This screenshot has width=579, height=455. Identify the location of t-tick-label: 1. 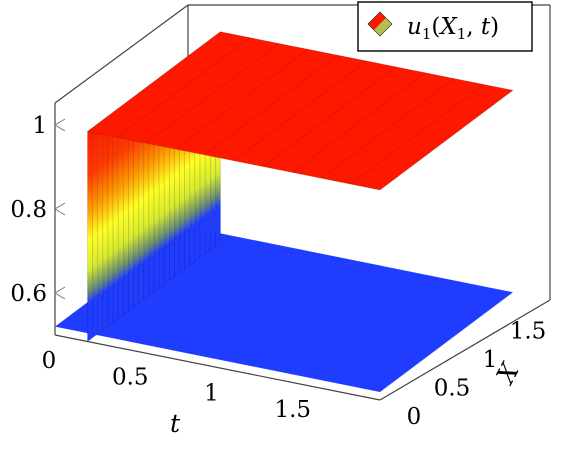
(211, 394).